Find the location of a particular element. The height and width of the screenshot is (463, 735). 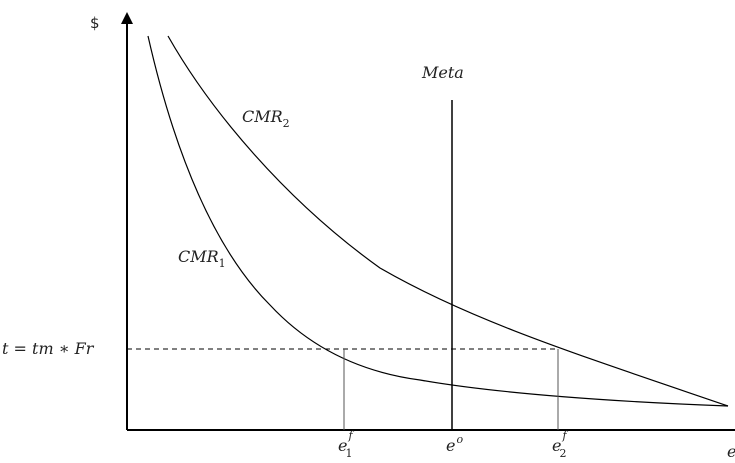

x-axis-label: e is located at coordinates (731, 451).